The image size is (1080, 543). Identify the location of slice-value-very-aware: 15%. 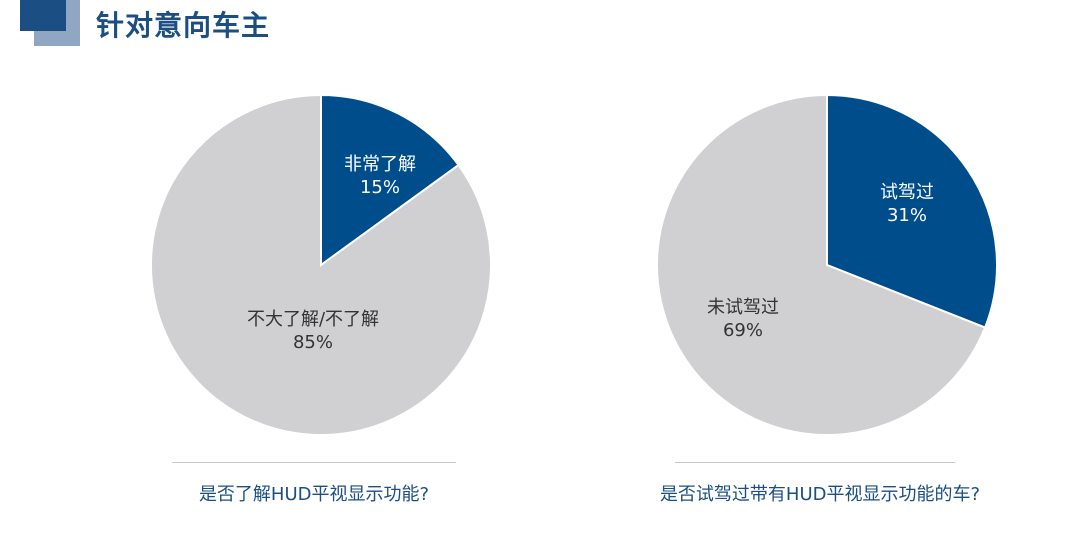
(380, 187).